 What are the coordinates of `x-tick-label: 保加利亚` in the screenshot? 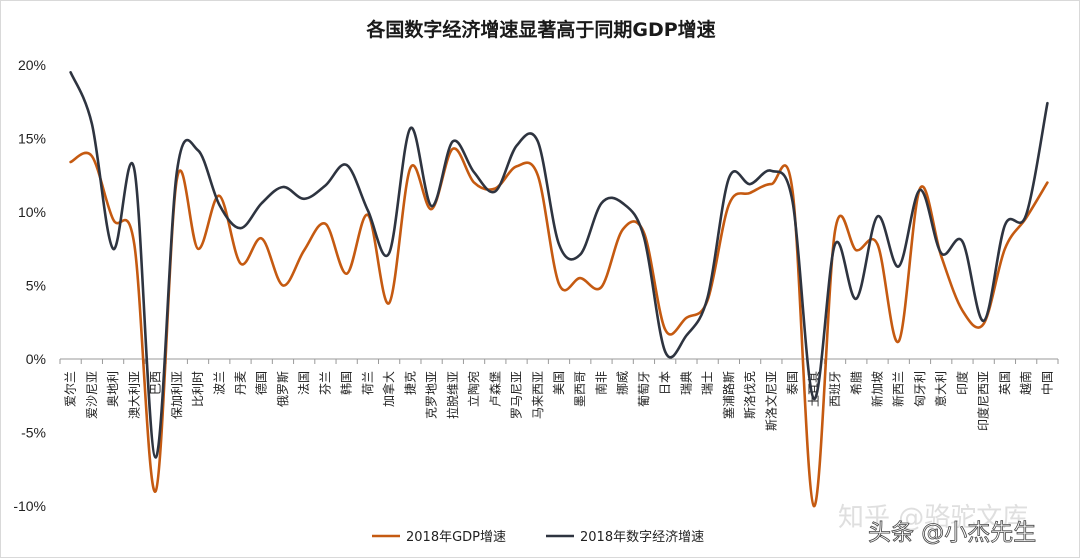 It's located at (177, 395).